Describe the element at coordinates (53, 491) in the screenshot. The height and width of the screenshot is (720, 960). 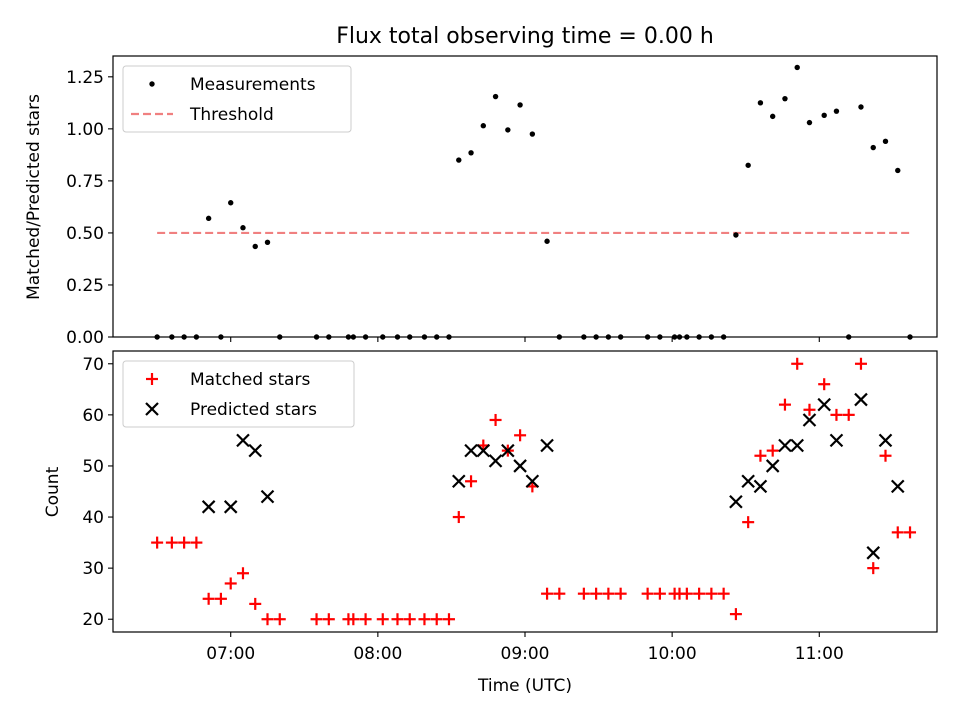
I see `y-axis-label: Count` at that location.